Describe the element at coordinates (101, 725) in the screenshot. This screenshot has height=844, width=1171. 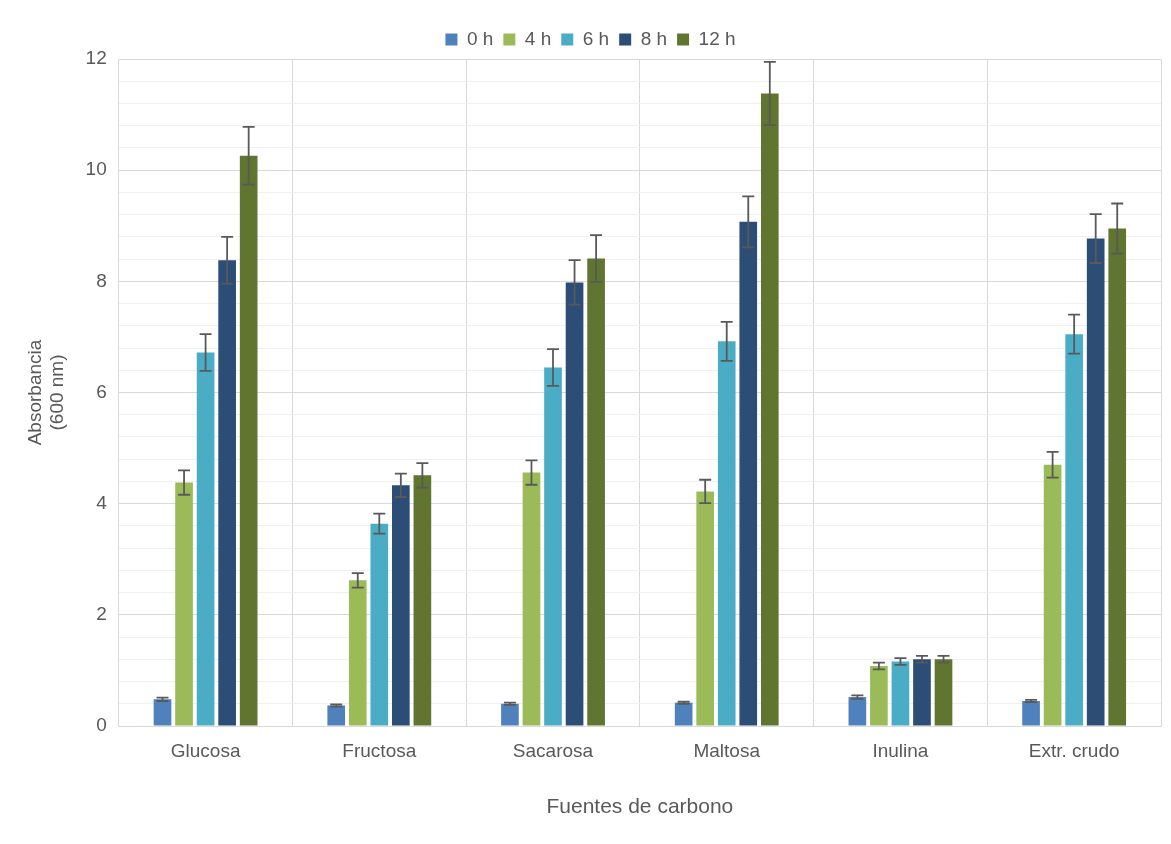
I see `y-tick-label: 0` at that location.